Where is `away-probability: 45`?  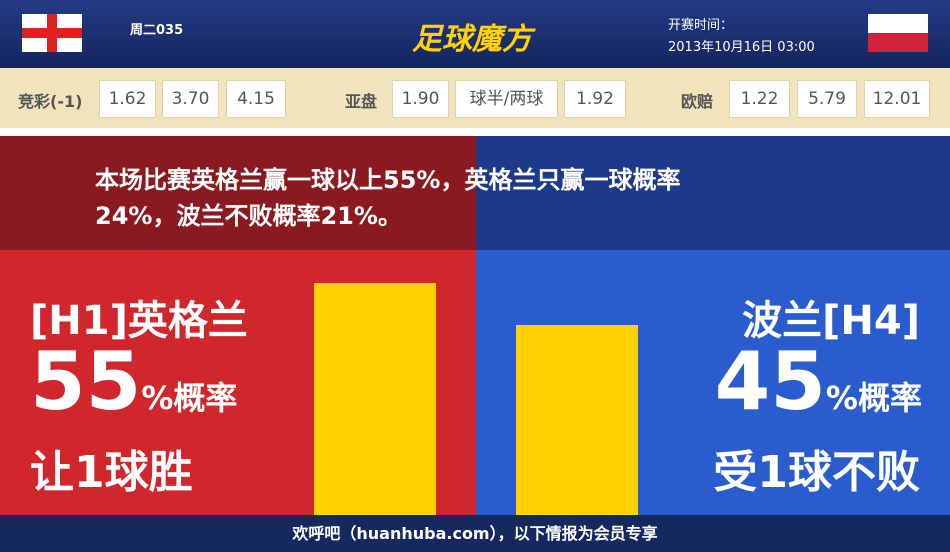 away-probability: 45 is located at coordinates (770, 381).